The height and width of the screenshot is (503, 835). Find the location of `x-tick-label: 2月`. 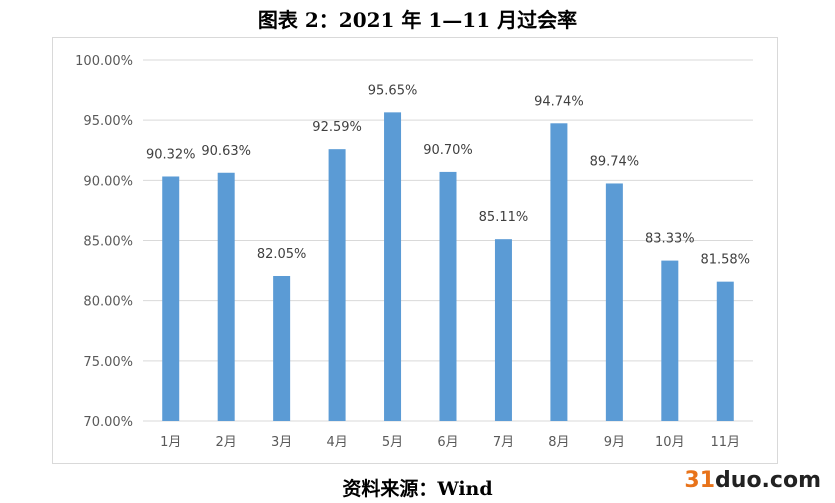

x-tick-label: 2月 is located at coordinates (226, 442).